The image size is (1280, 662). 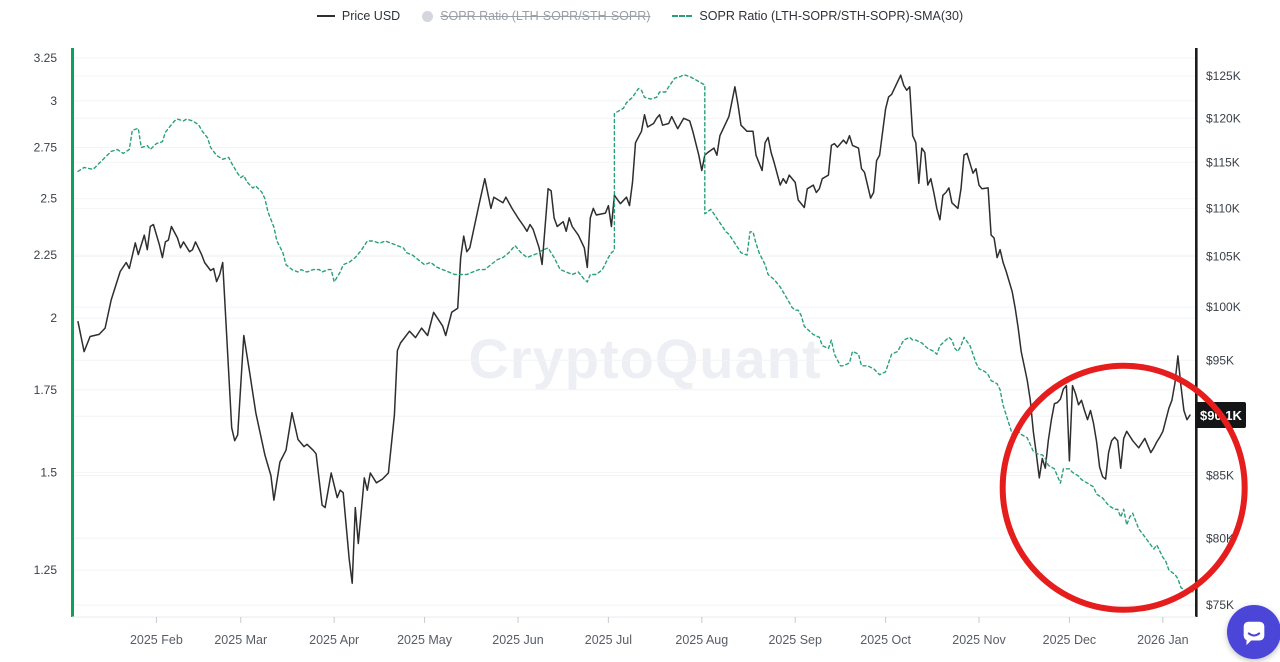 What do you see at coordinates (517, 640) in the screenshot?
I see `svg-text: 2025 Jun` at bounding box center [517, 640].